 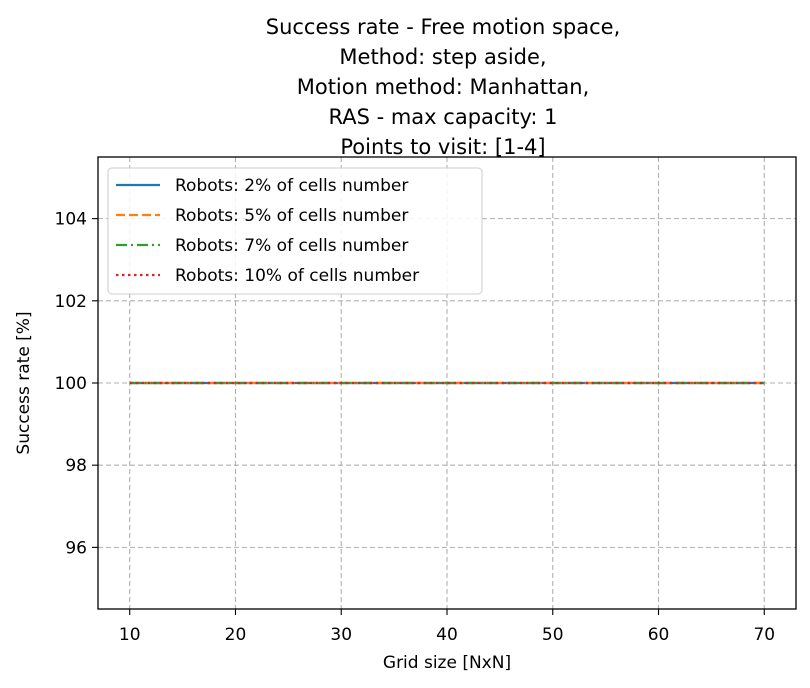 I want to click on x-tick-label: 50, so click(x=553, y=635).